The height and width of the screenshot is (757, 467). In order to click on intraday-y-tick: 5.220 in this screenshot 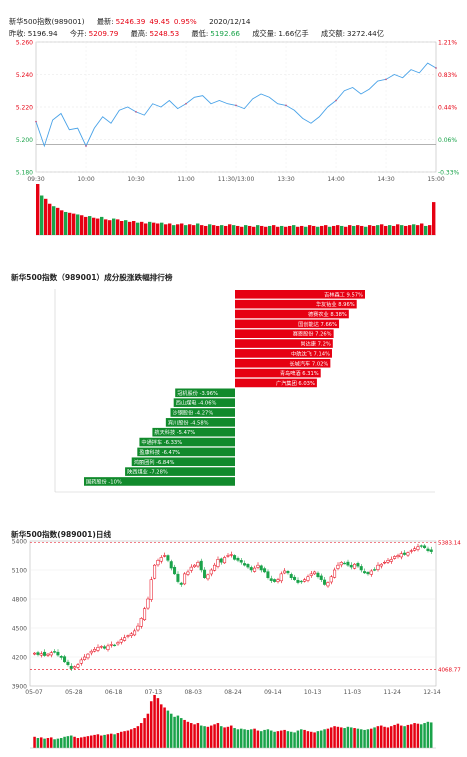, I will do `click(24, 108)`.